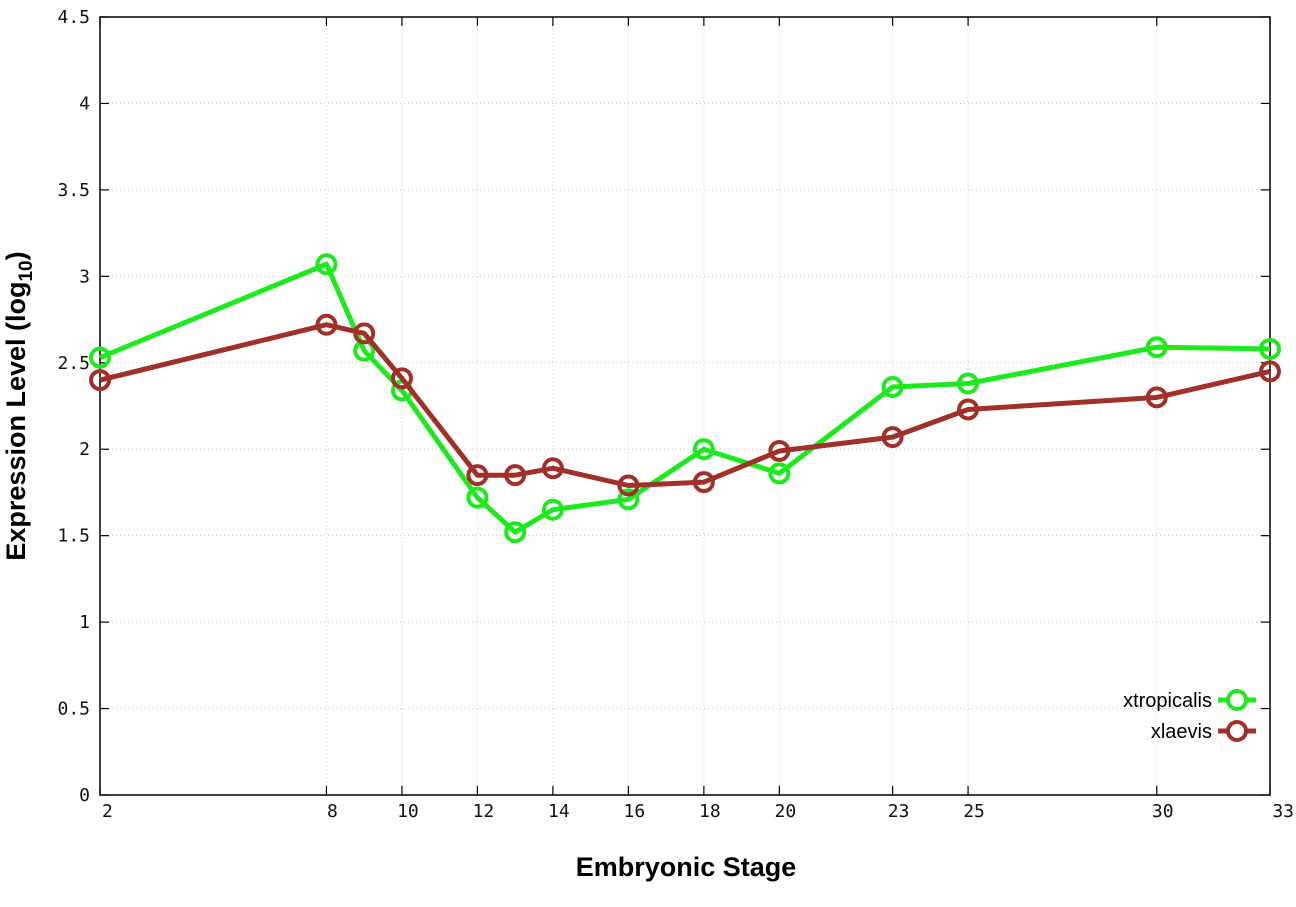 The image size is (1296, 907). Describe the element at coordinates (84, 622) in the screenshot. I see `y-tick-label: 1` at that location.